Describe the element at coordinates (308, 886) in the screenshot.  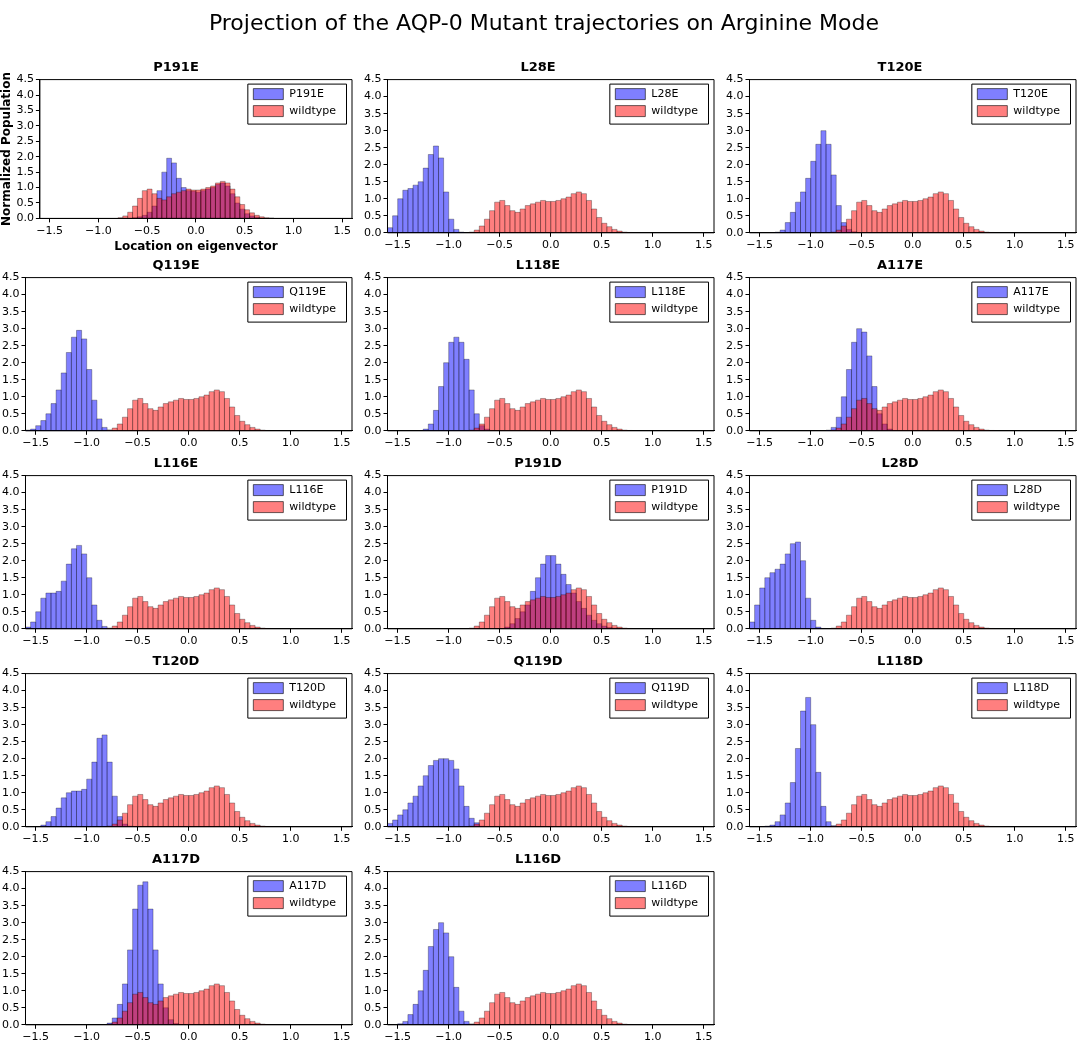
I see `legend-label: A117D` at that location.